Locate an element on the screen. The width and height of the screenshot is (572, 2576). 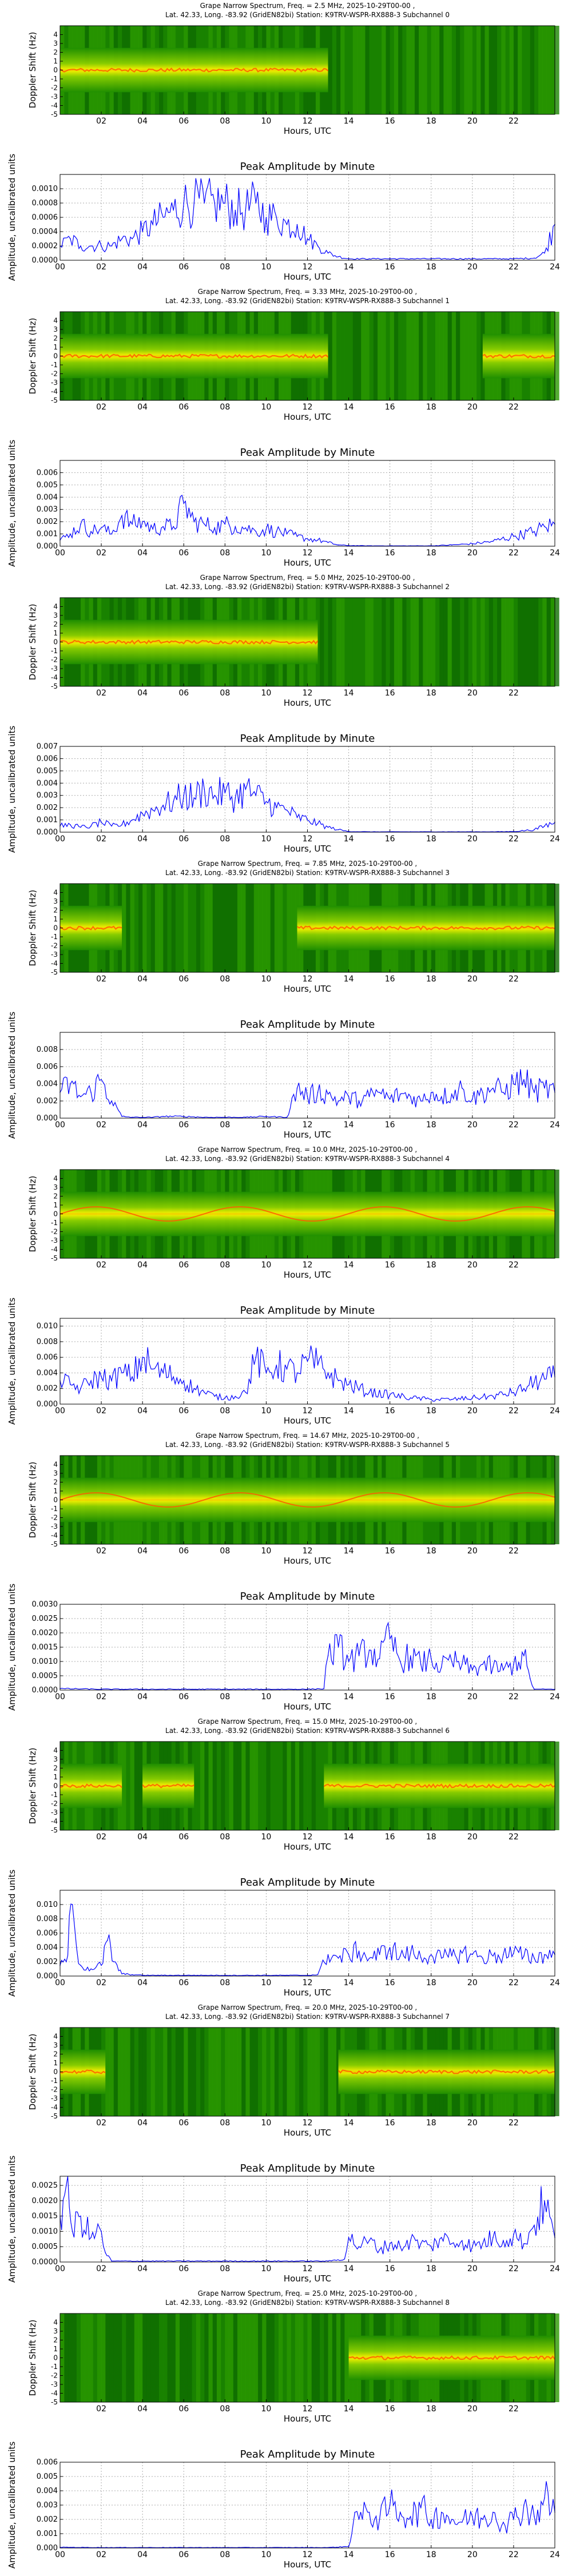
y-tick-label: 0.002 is located at coordinates (47, 522).